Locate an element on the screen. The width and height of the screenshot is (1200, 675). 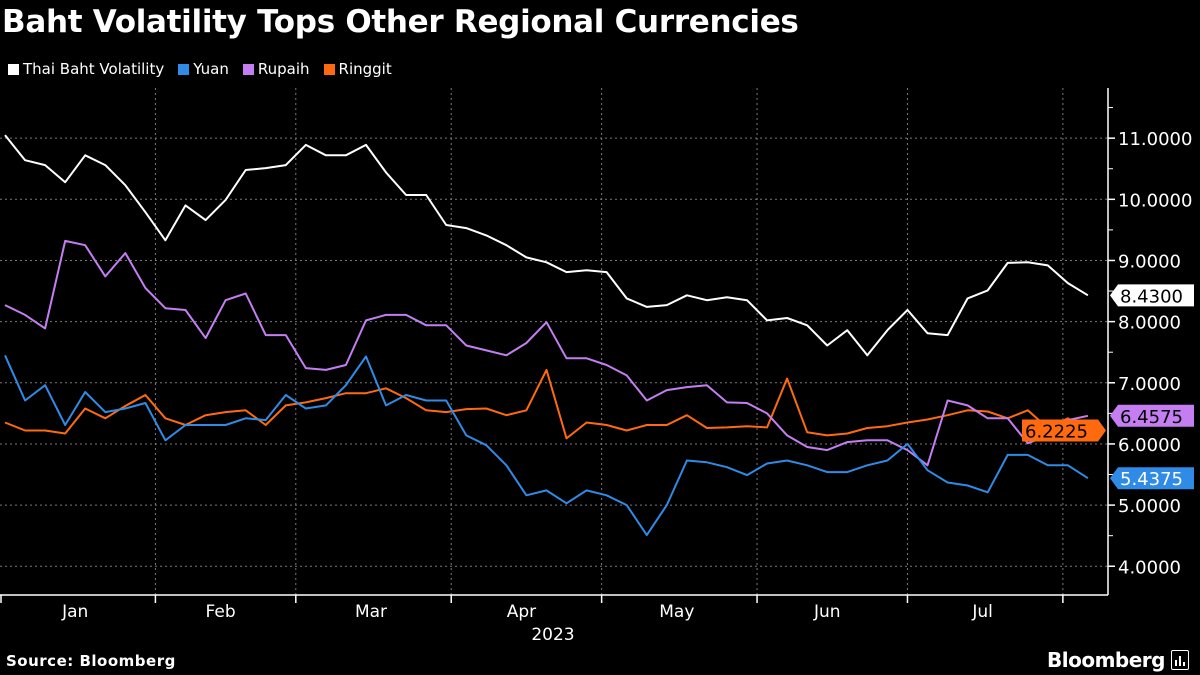
x-tick-label: May is located at coordinates (676, 612).